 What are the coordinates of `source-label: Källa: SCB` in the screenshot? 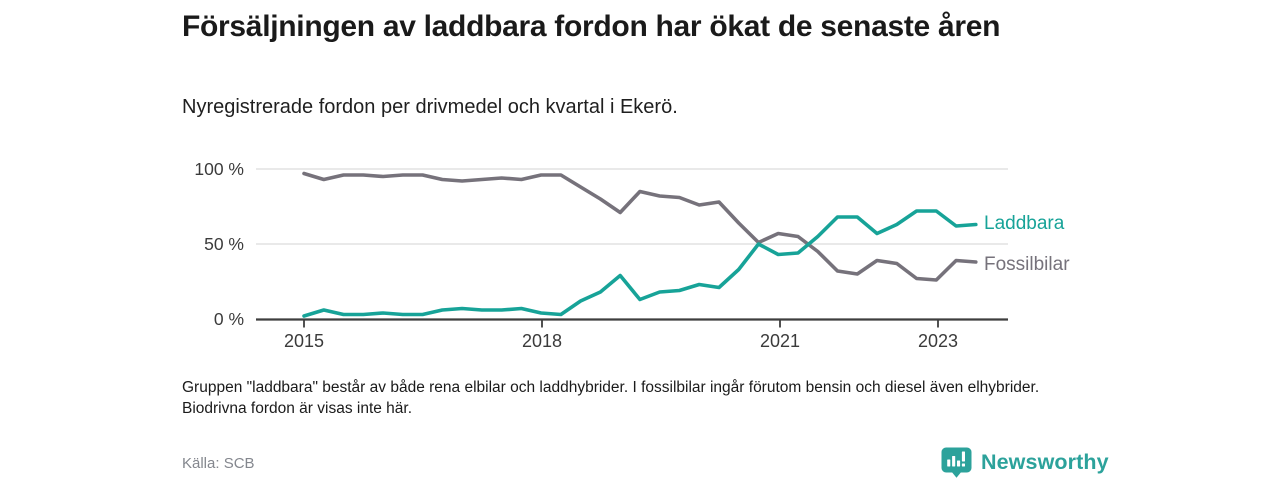 It's located at (218, 463).